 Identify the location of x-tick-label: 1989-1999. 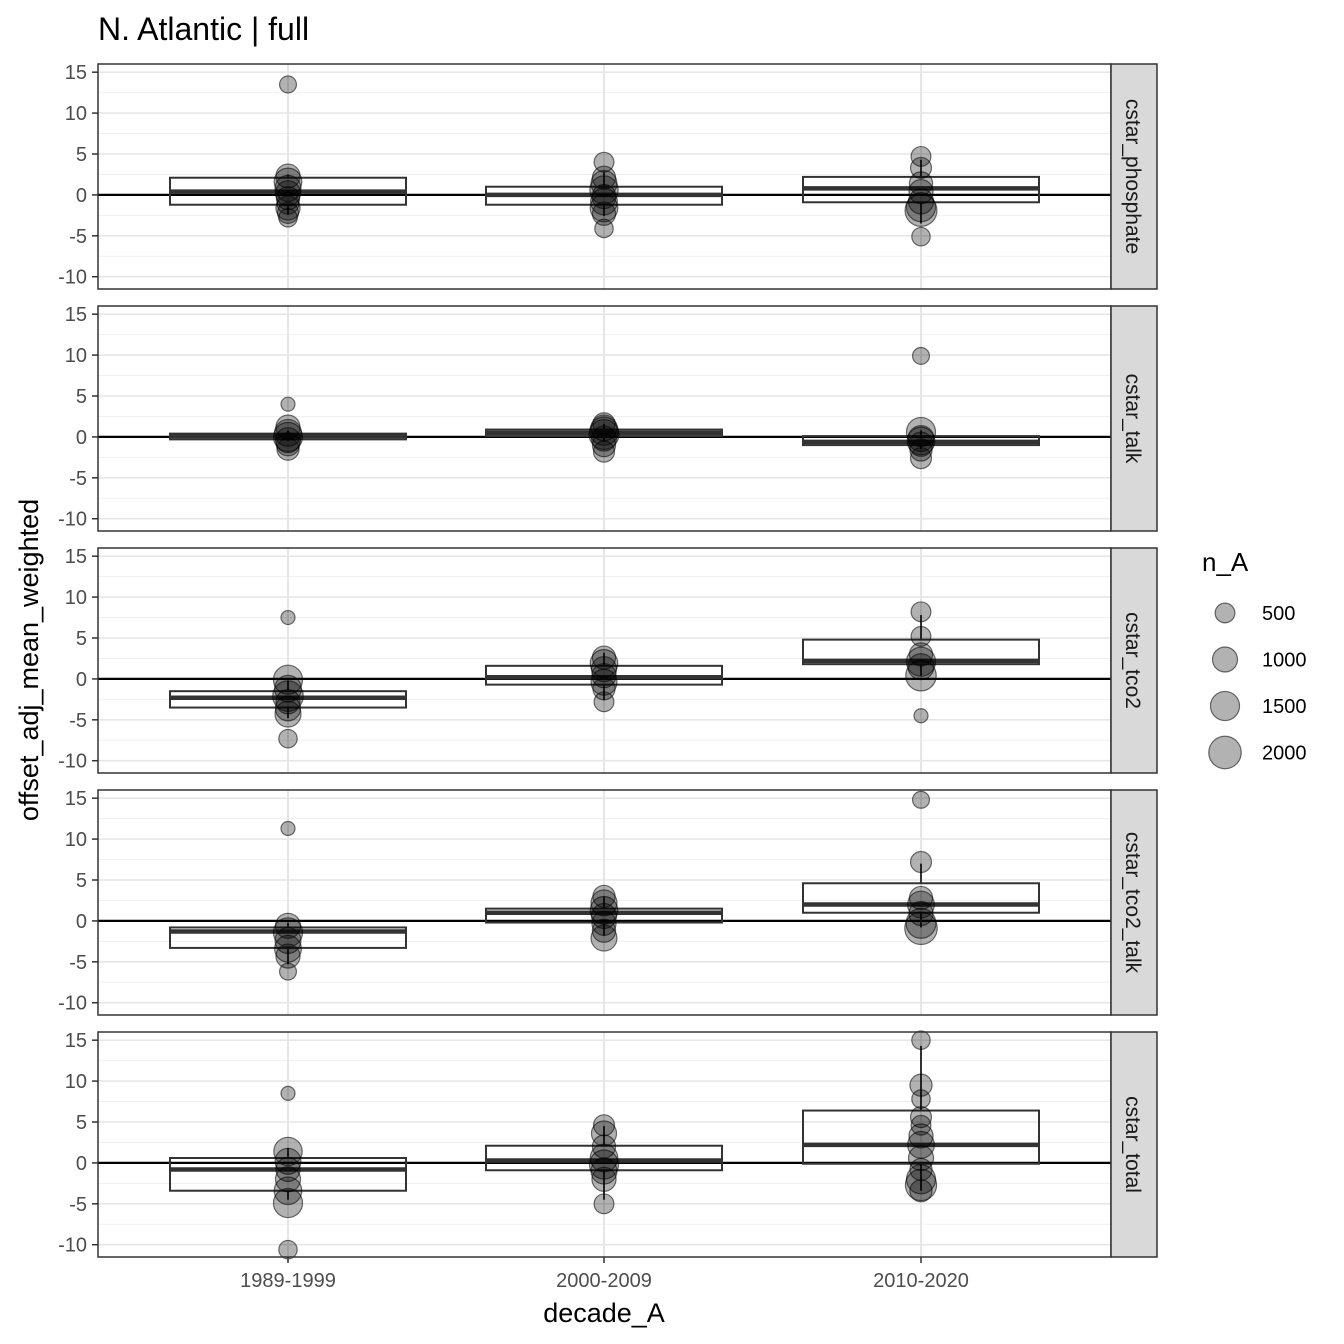
(288, 1281).